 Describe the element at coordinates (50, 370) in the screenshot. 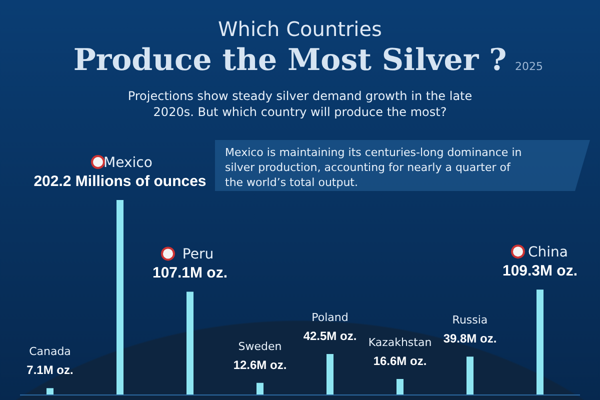

I see `data-label: 7.1M oz.` at that location.